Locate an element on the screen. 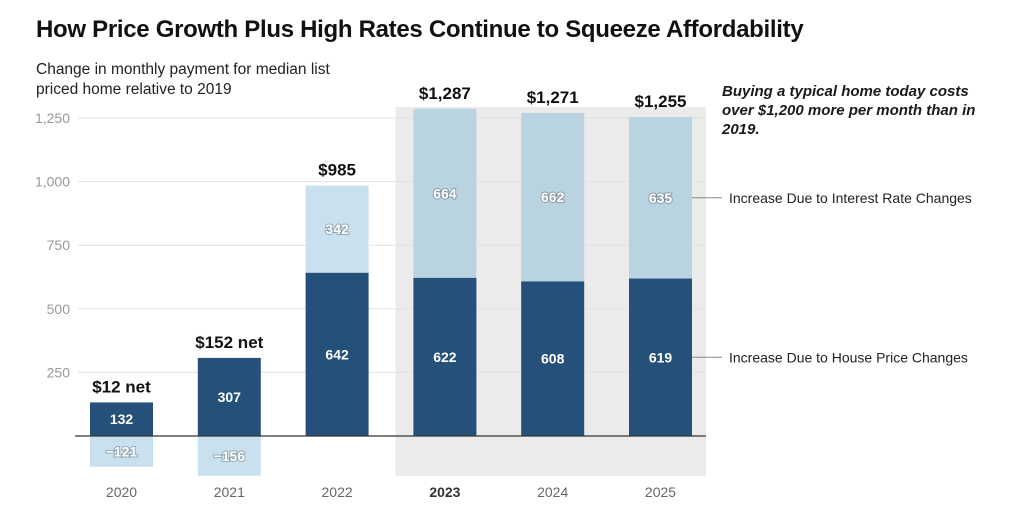  total-label: $12 net is located at coordinates (121, 386).